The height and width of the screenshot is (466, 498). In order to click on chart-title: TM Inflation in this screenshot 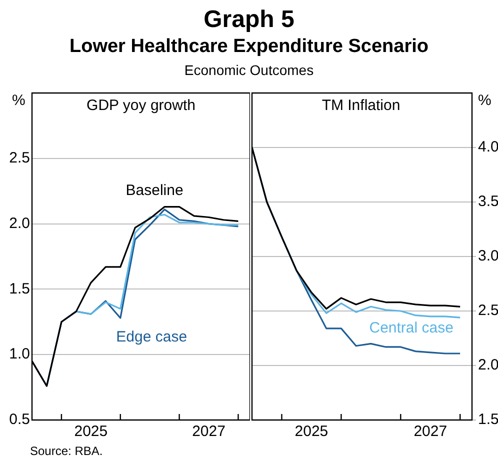, I will do `click(361, 105)`.